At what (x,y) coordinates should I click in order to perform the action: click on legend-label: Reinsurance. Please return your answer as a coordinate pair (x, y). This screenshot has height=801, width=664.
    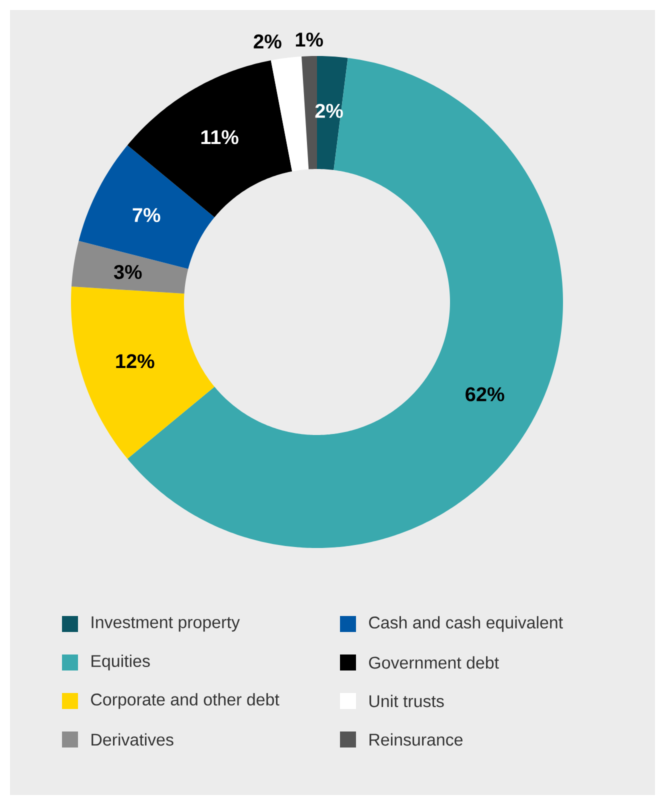
    Looking at the image, I should click on (416, 739).